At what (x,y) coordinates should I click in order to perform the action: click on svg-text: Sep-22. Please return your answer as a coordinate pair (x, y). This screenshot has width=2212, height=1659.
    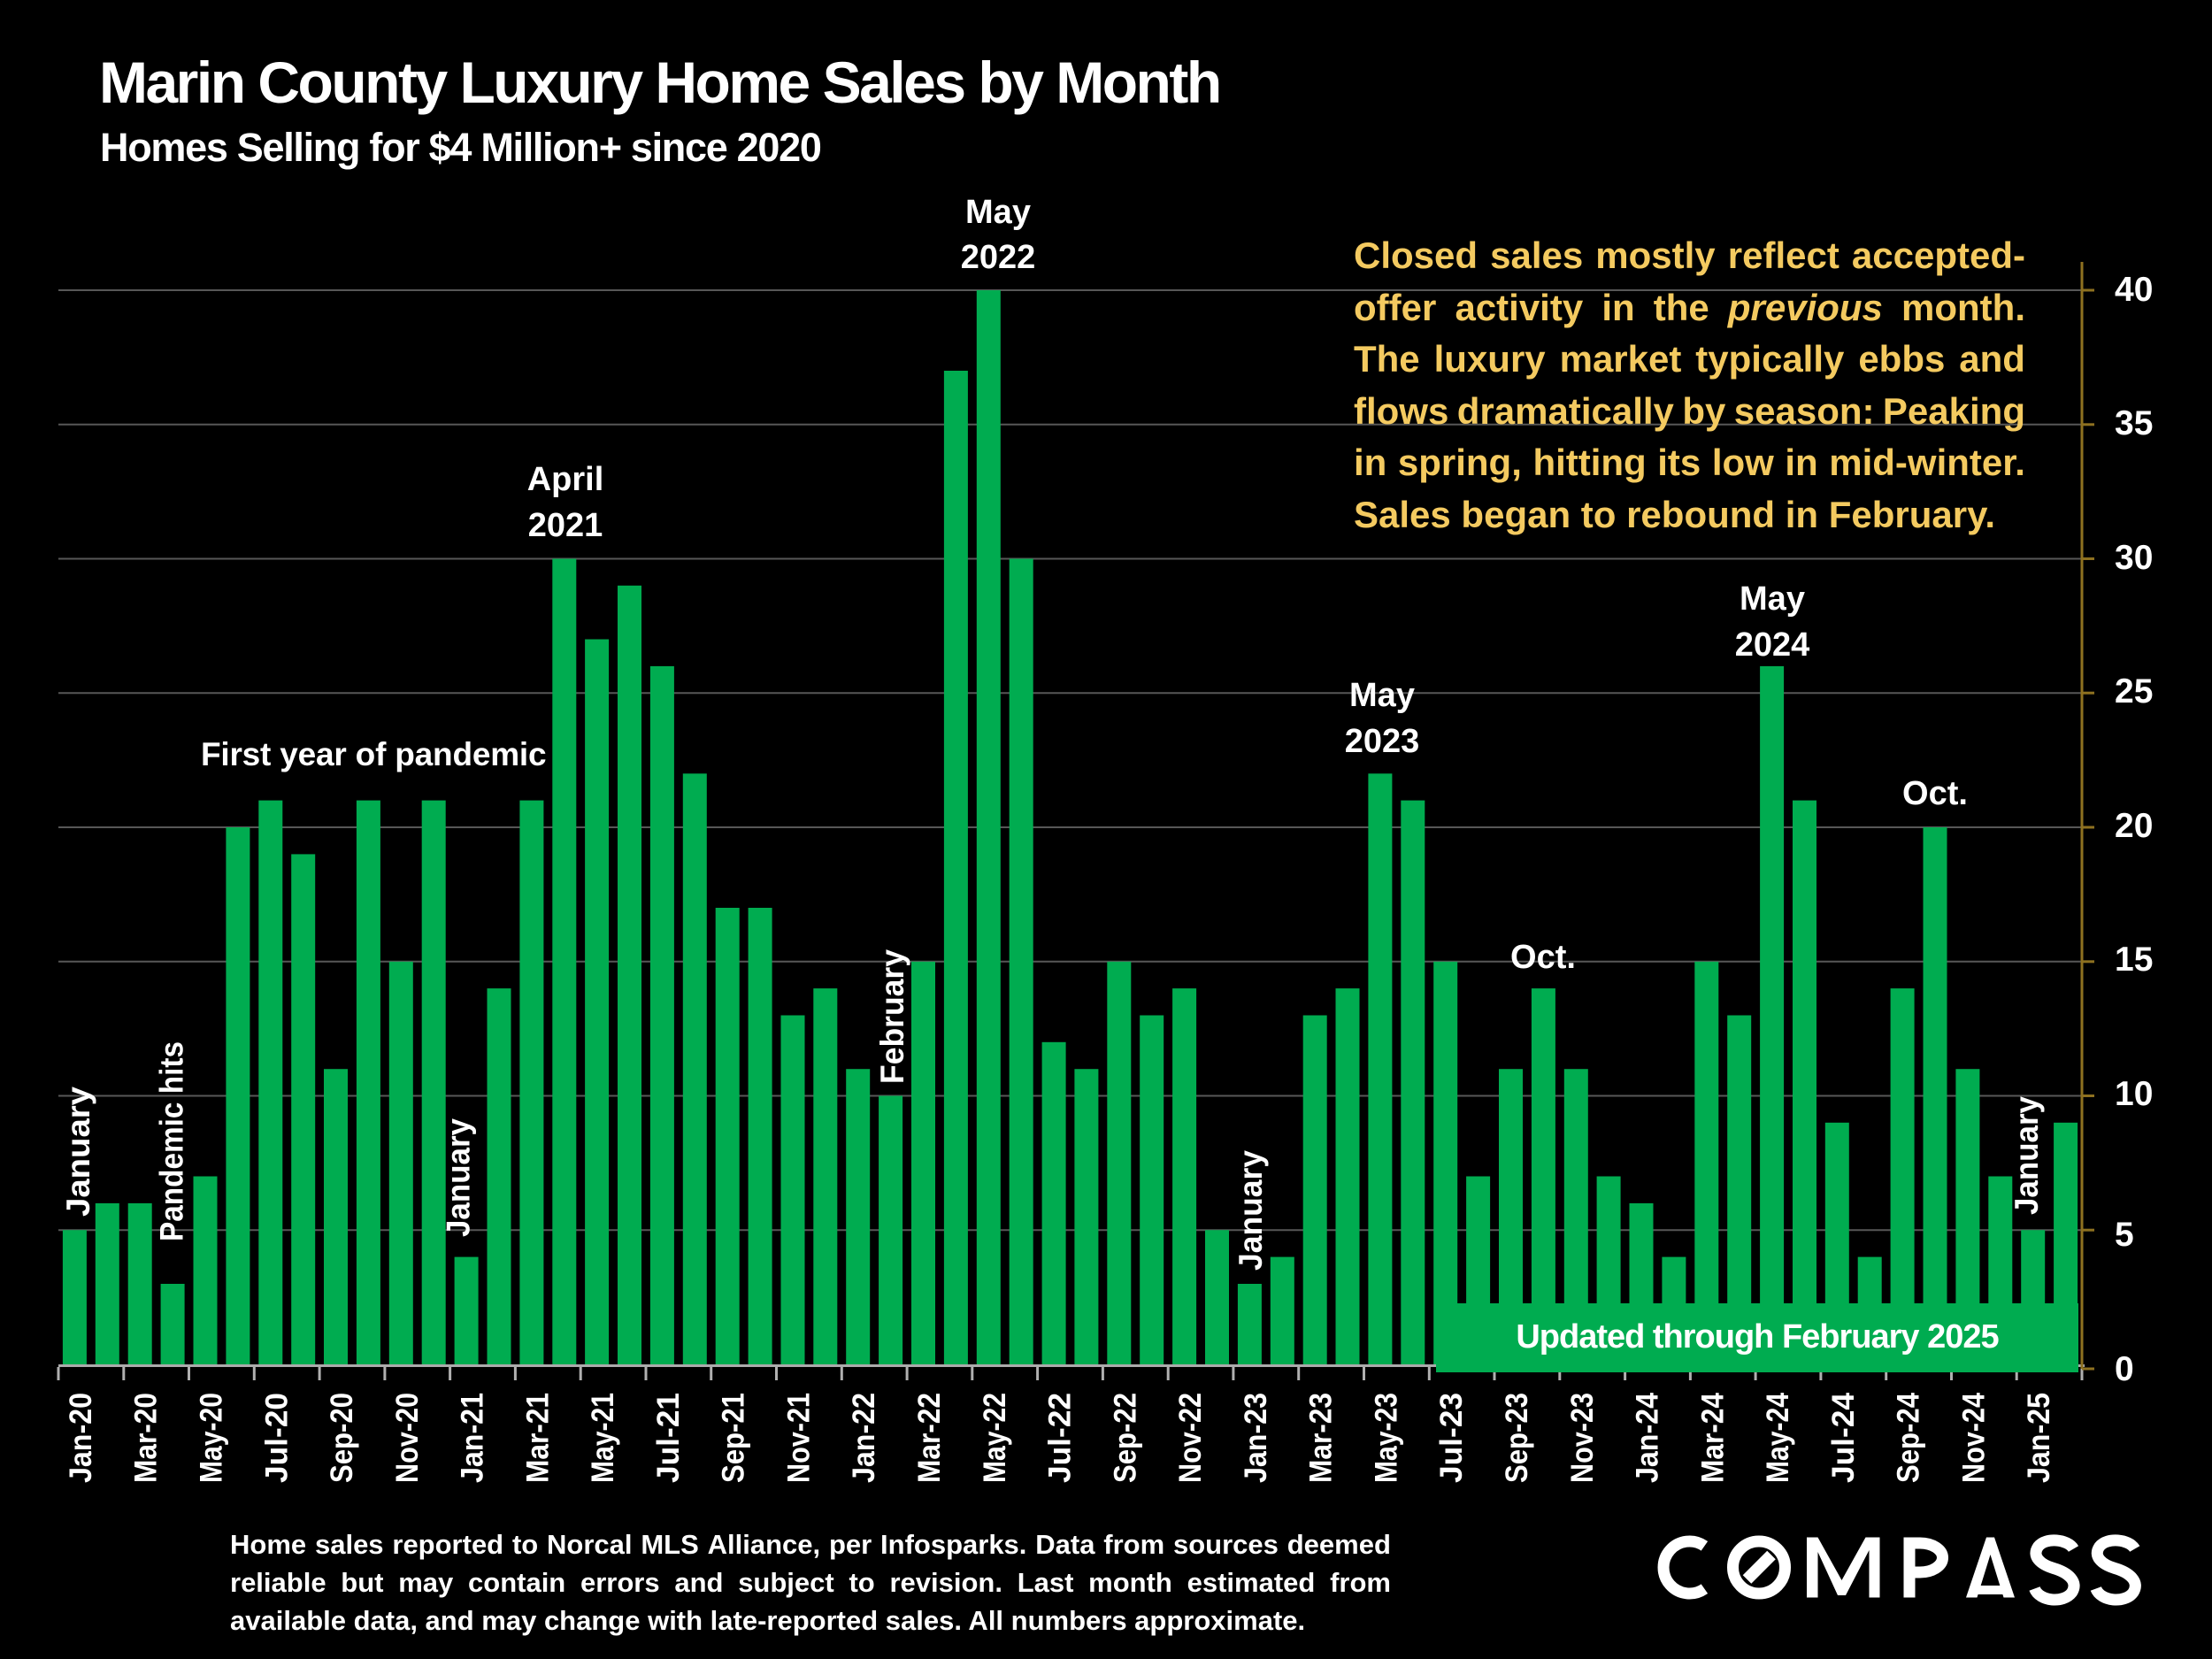
    Looking at the image, I should click on (1125, 1438).